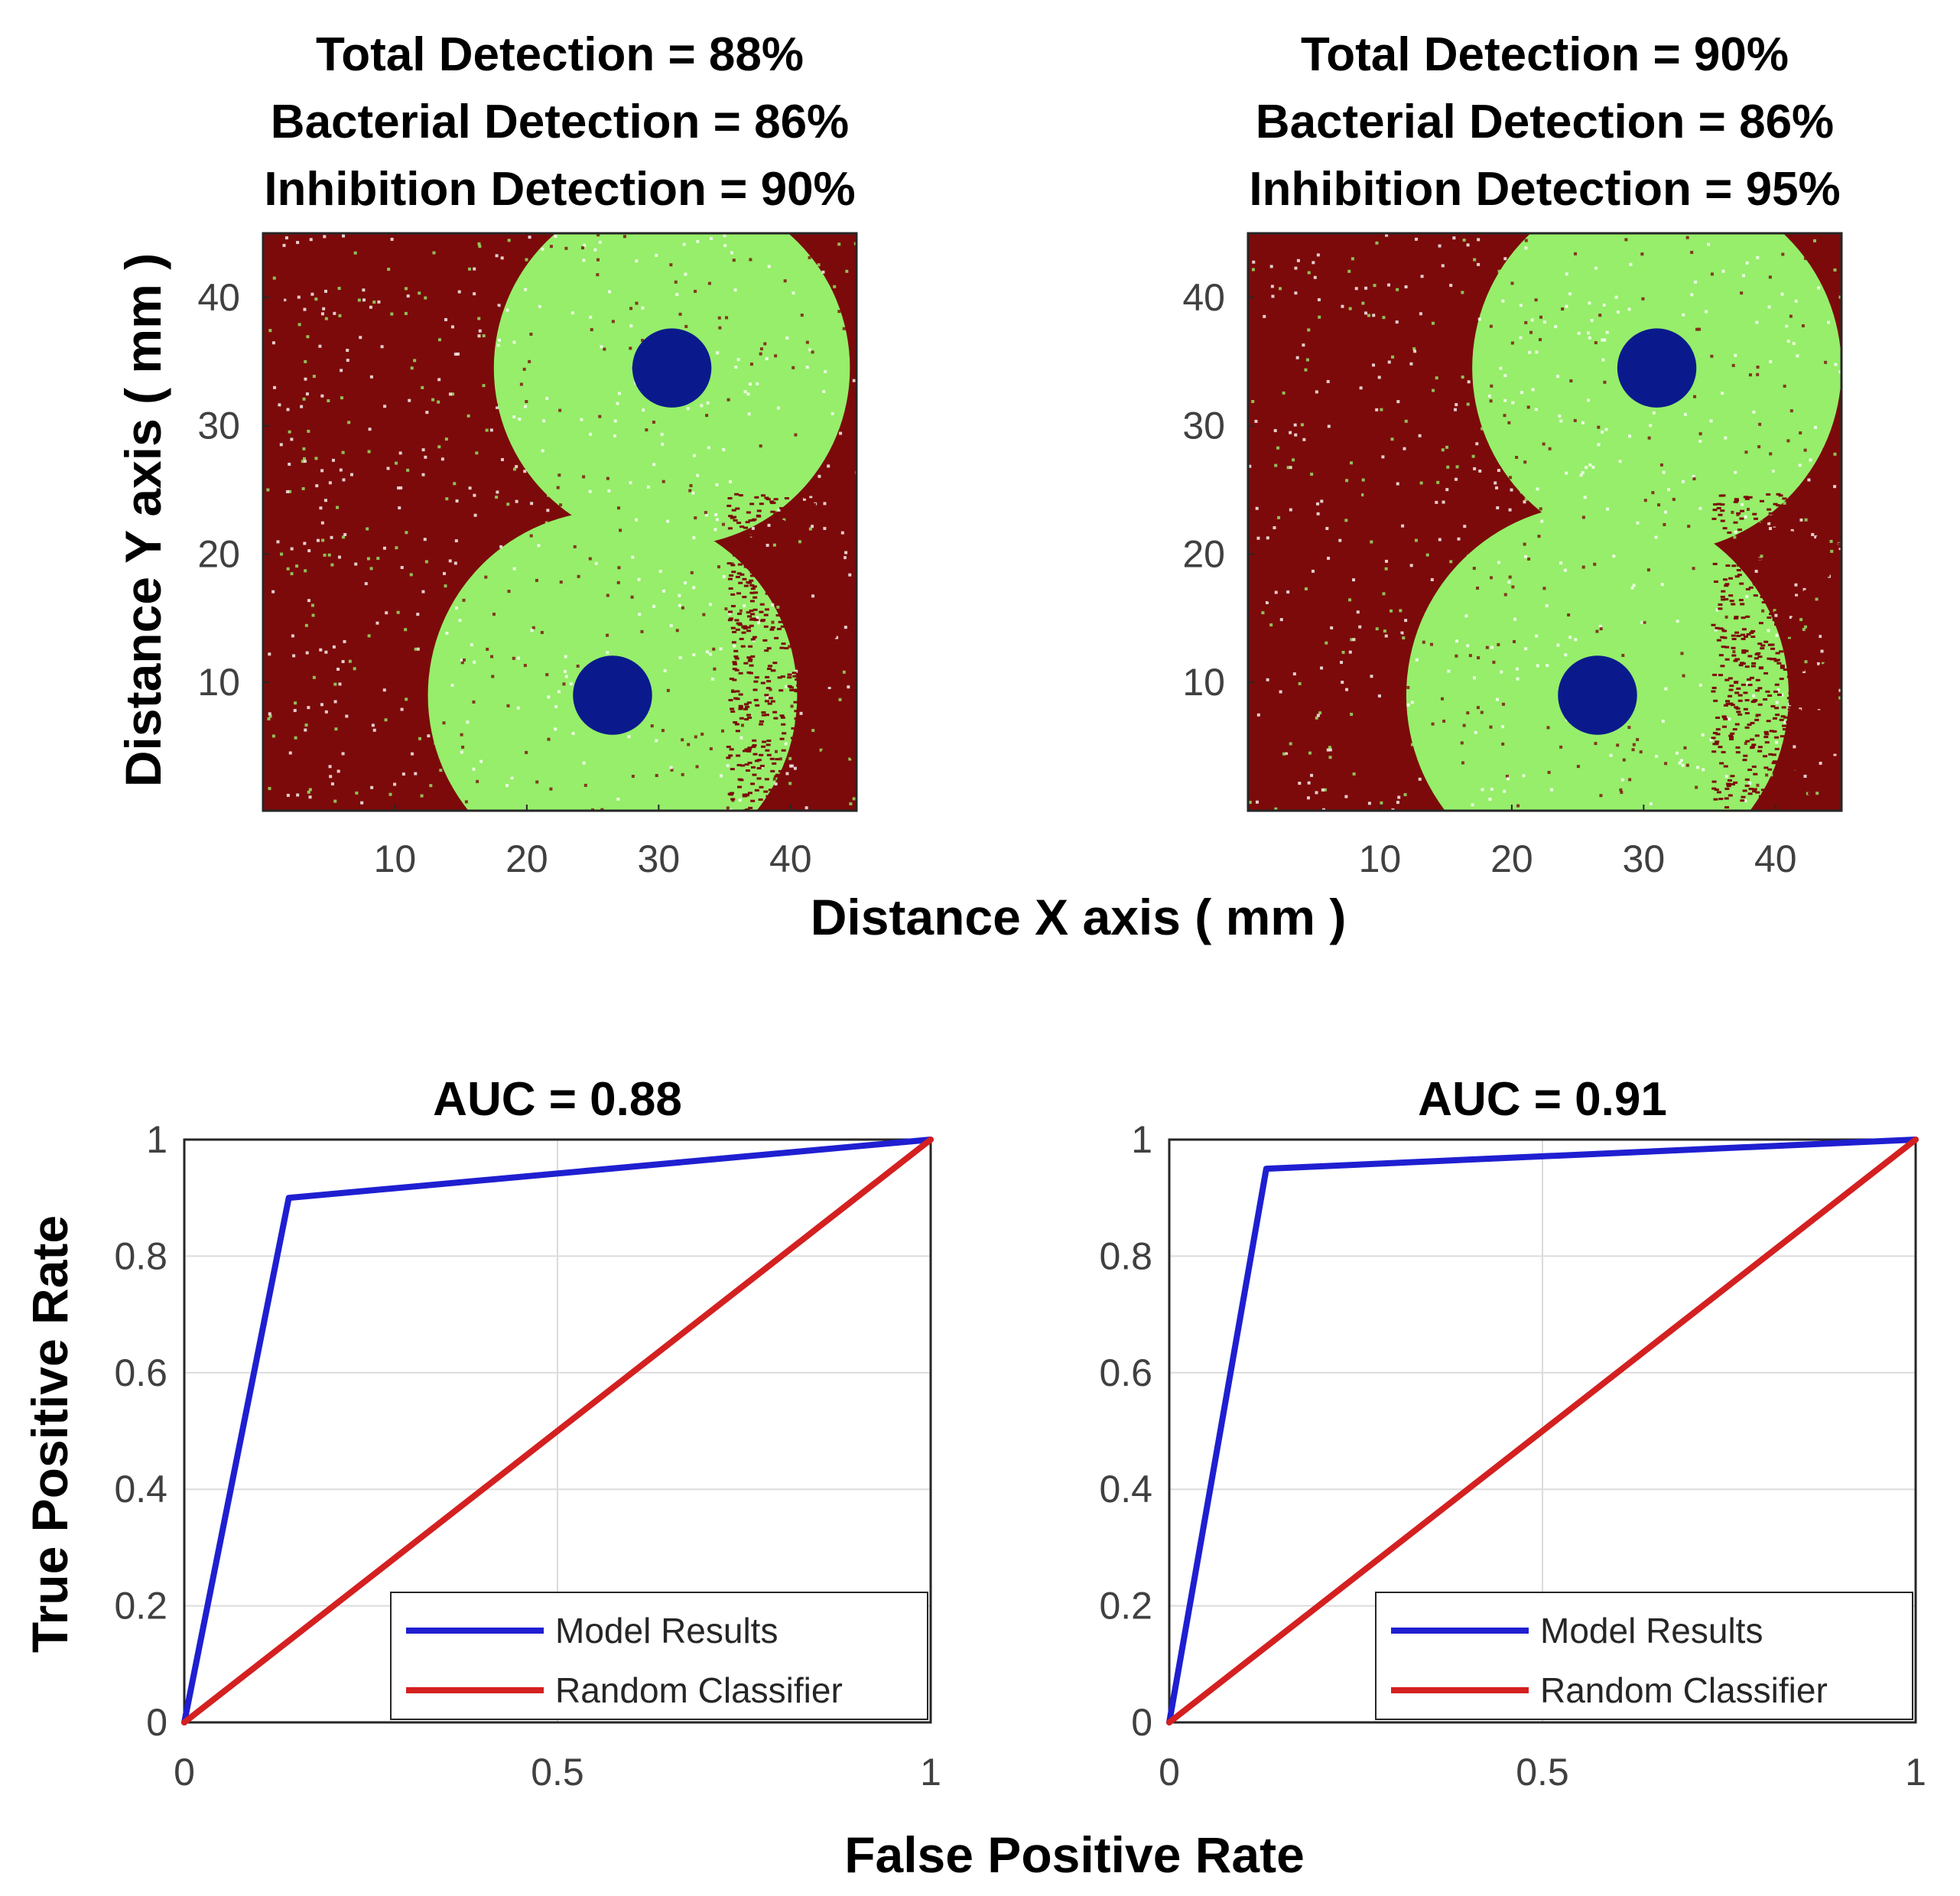  I want to click on heatmap-x-tick-label: 30, so click(659, 858).